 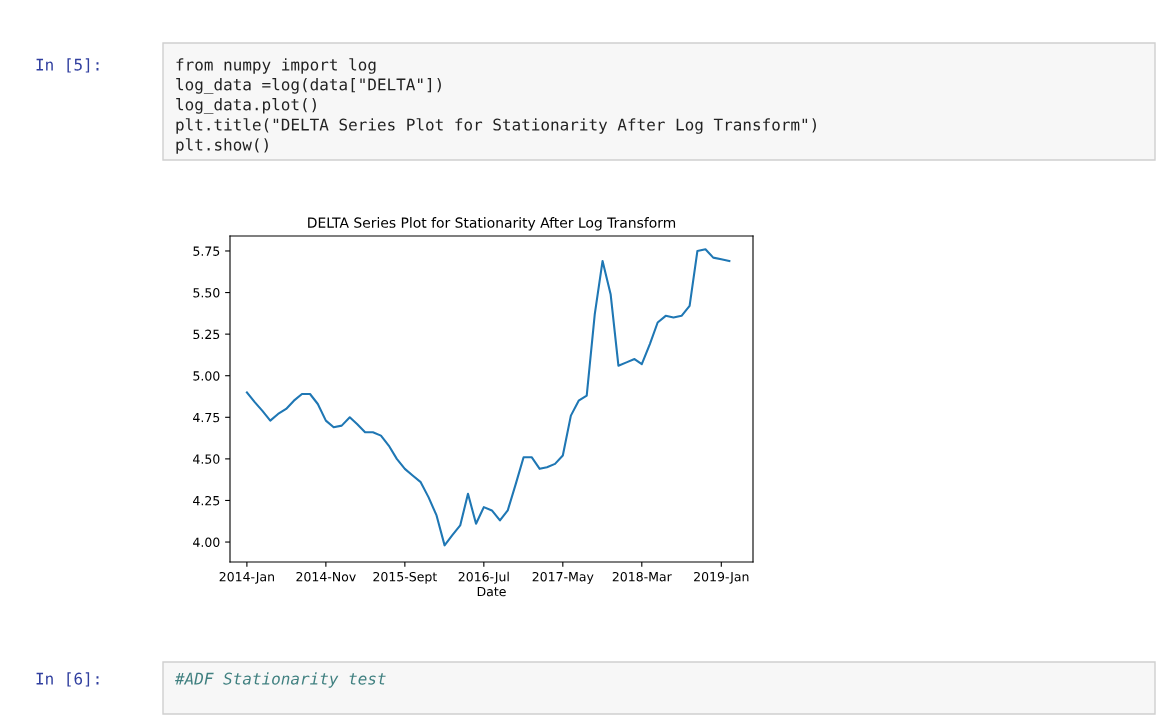 I want to click on y-tick-label: 5.25, so click(x=206, y=334).